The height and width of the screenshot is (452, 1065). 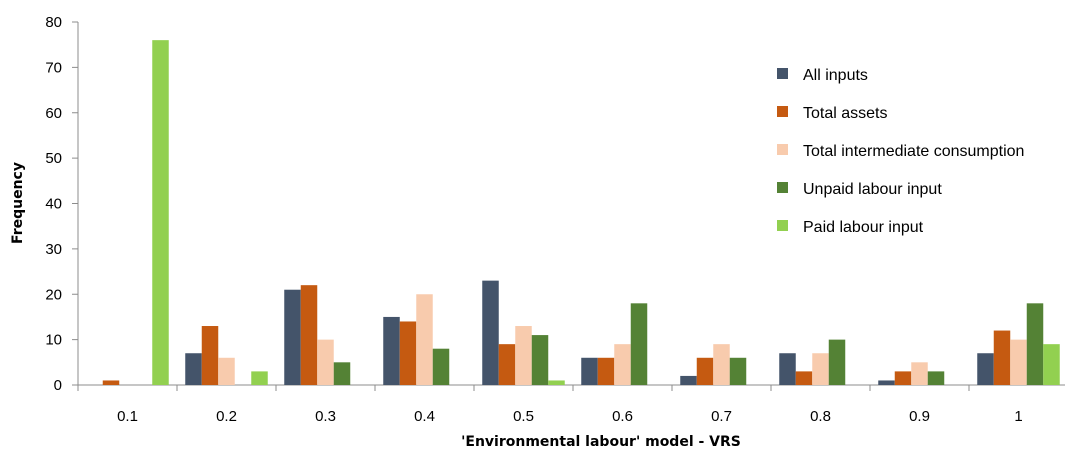 I want to click on y-tick-label: 10, so click(x=53, y=340).